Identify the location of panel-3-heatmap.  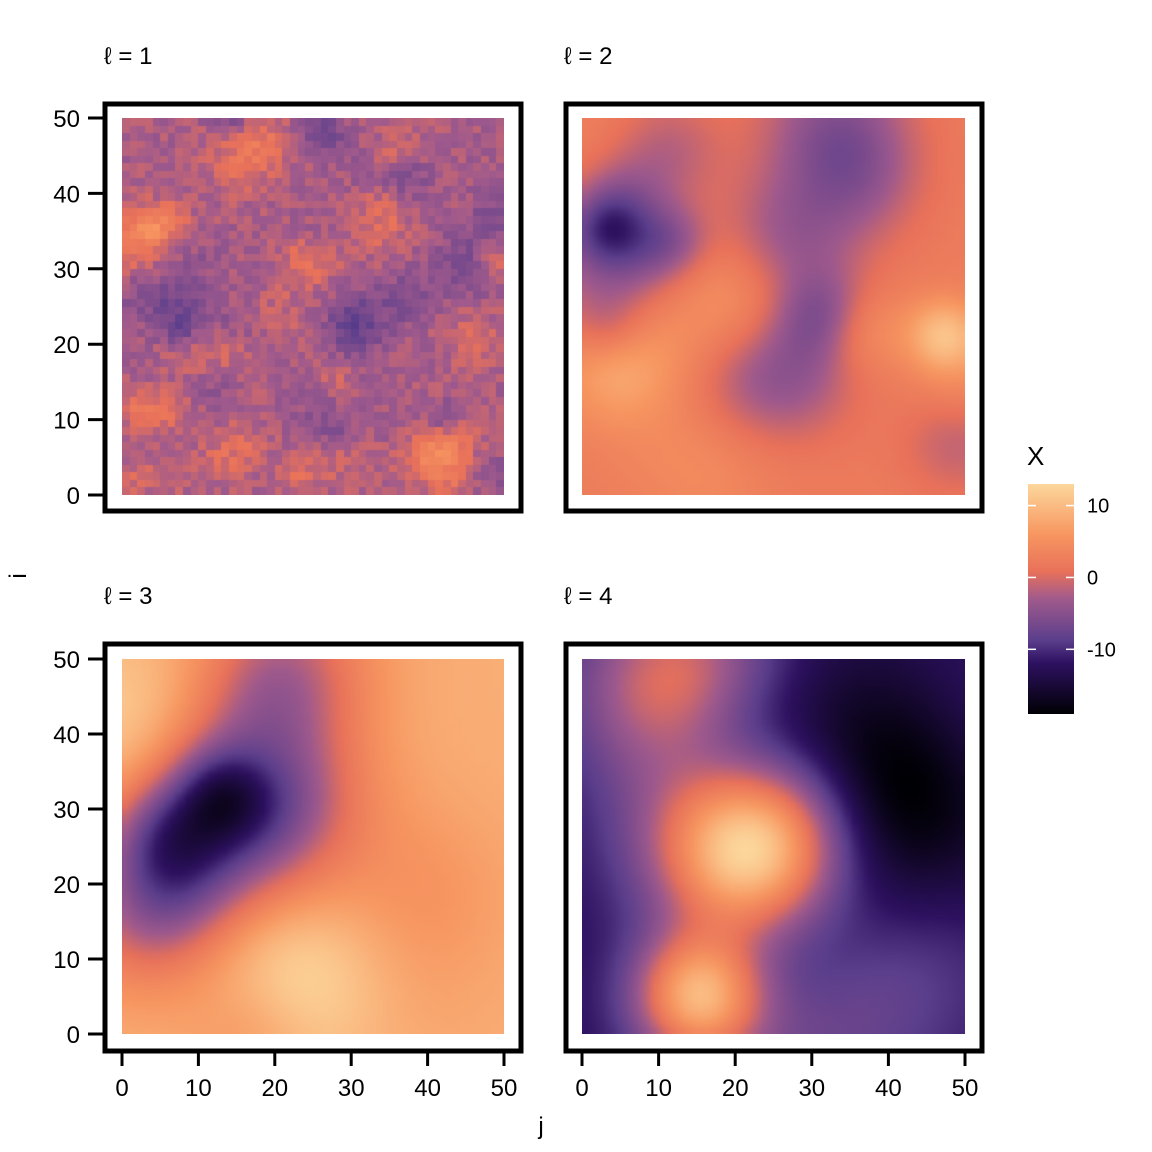
(313, 846).